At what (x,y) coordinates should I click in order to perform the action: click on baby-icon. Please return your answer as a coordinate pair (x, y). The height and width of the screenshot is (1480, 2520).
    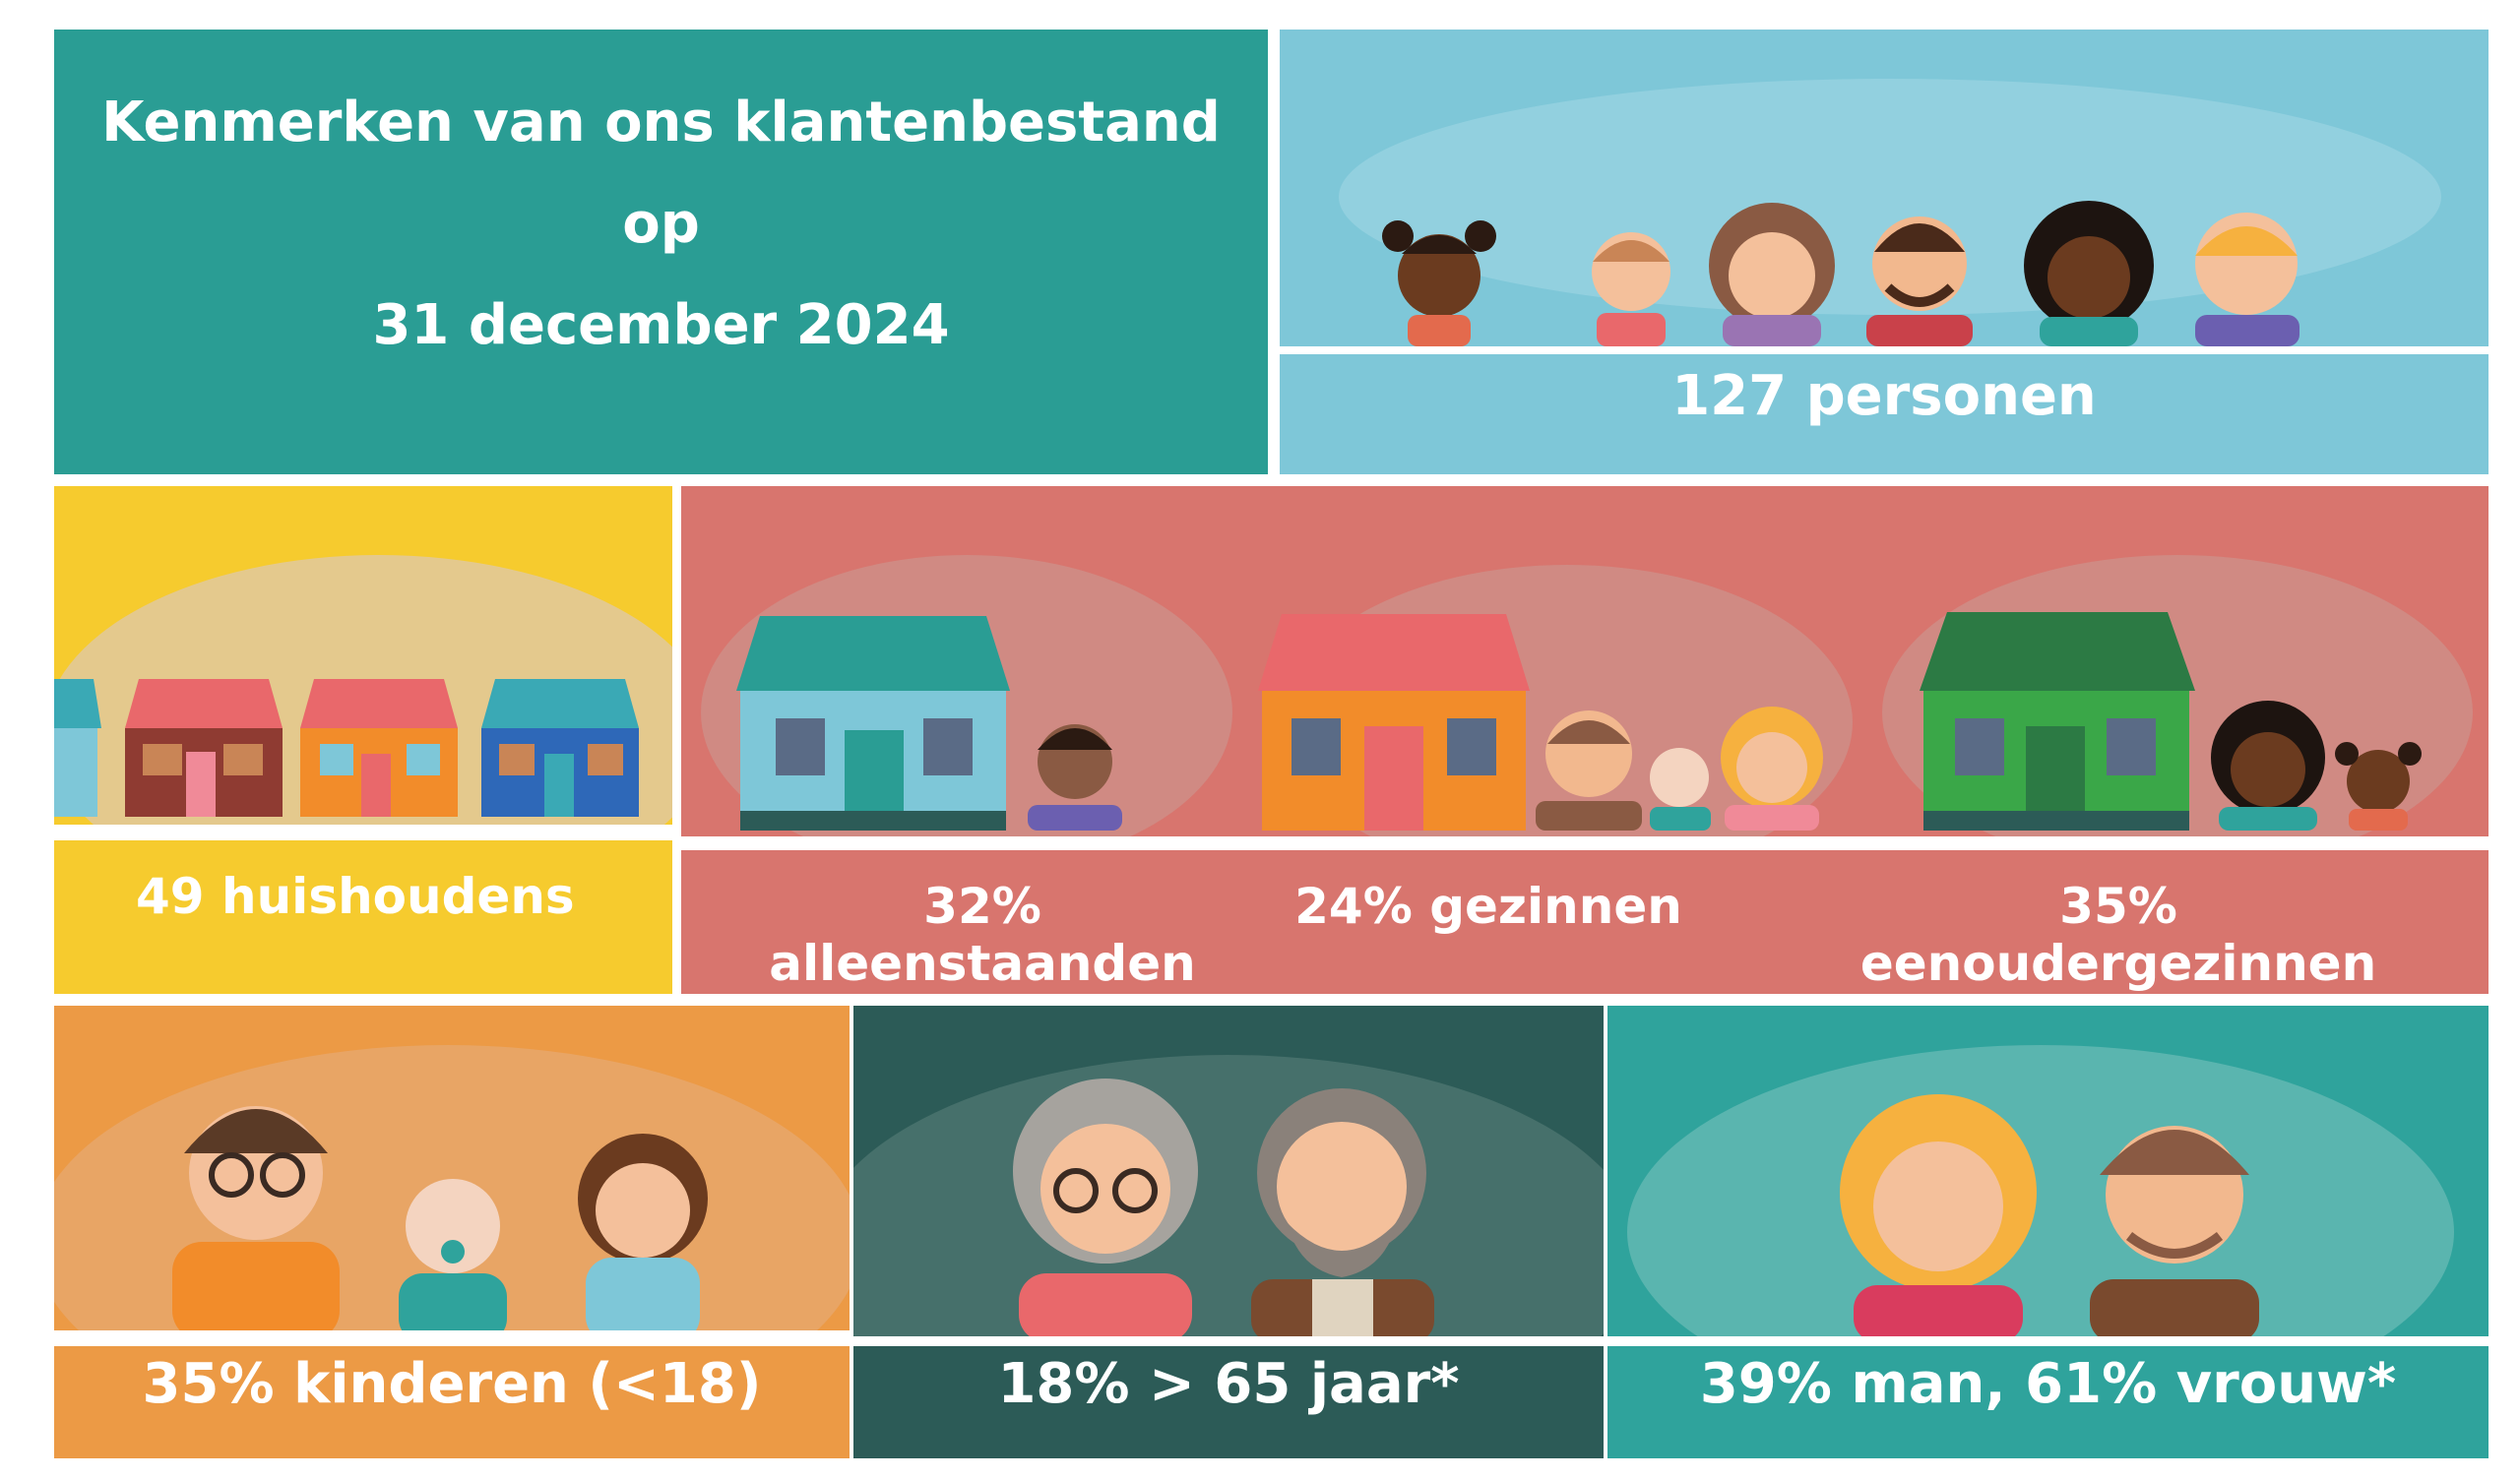
    Looking at the image, I should click on (453, 1261).